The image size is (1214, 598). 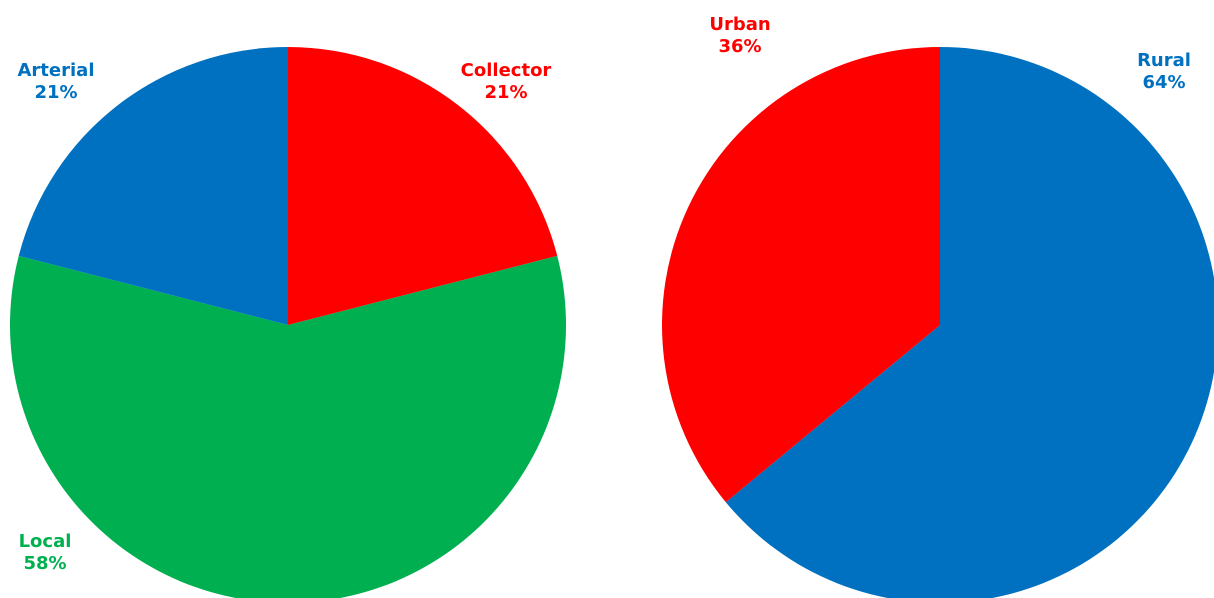 What do you see at coordinates (1164, 60) in the screenshot?
I see `slice-category-label: Rural` at bounding box center [1164, 60].